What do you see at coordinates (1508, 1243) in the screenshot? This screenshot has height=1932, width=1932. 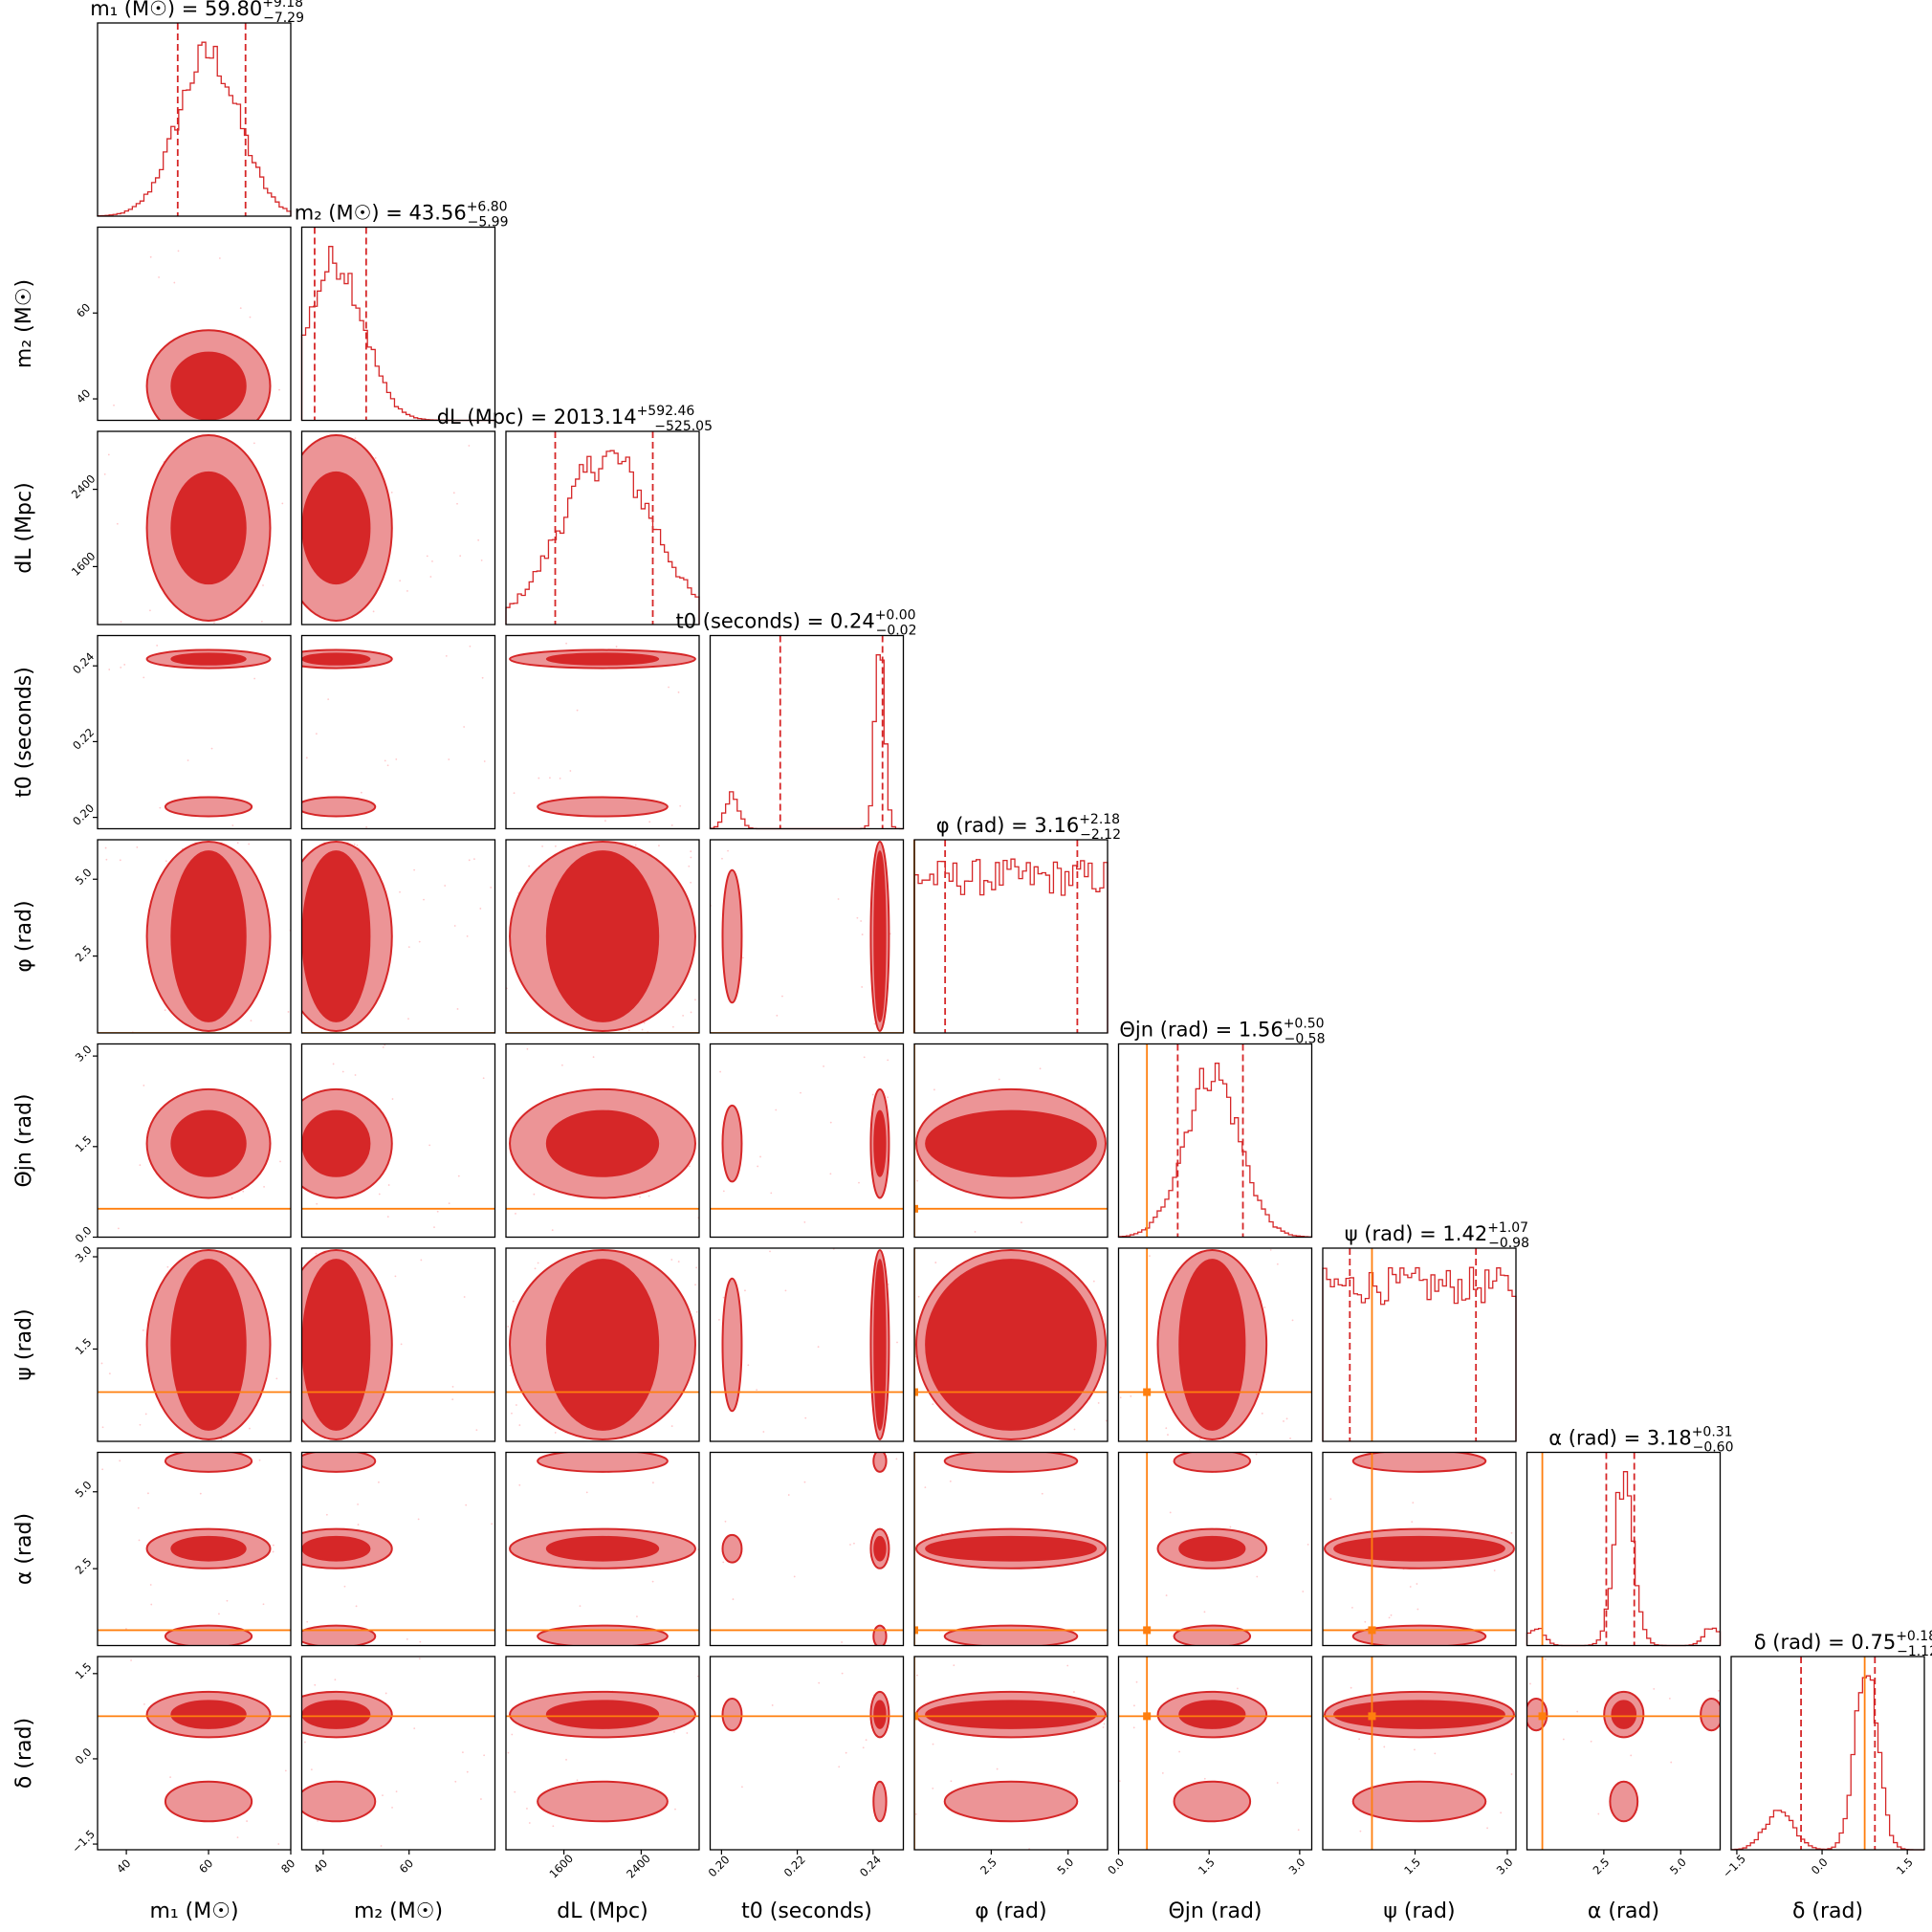 I see `title-minus-error: −0.98` at bounding box center [1508, 1243].